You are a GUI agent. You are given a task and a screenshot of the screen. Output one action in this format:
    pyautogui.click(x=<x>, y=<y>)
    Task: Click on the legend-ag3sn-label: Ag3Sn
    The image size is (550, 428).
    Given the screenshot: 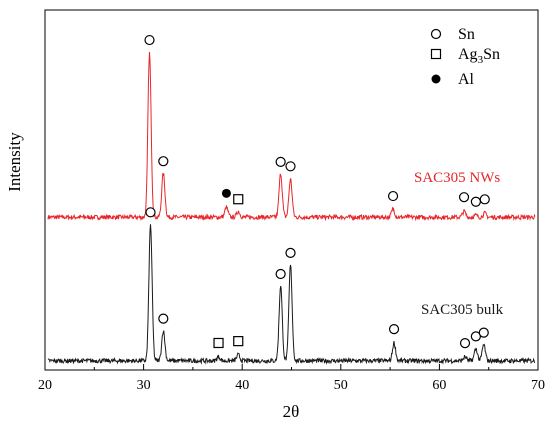 What is the action you would take?
    pyautogui.click(x=479, y=56)
    